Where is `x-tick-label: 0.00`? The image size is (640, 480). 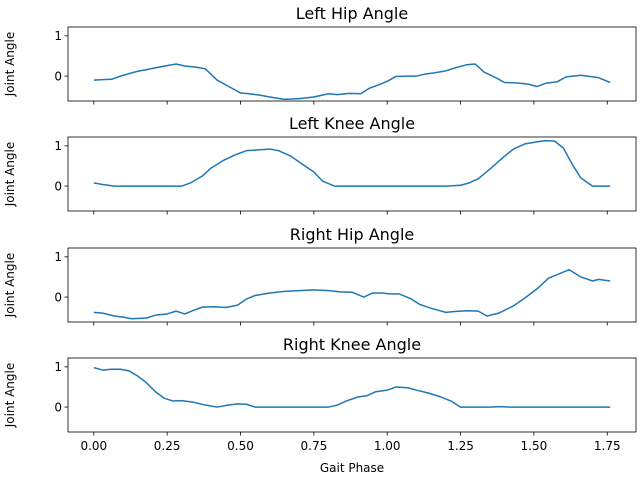
x-tick-label: 0.00 is located at coordinates (93, 446).